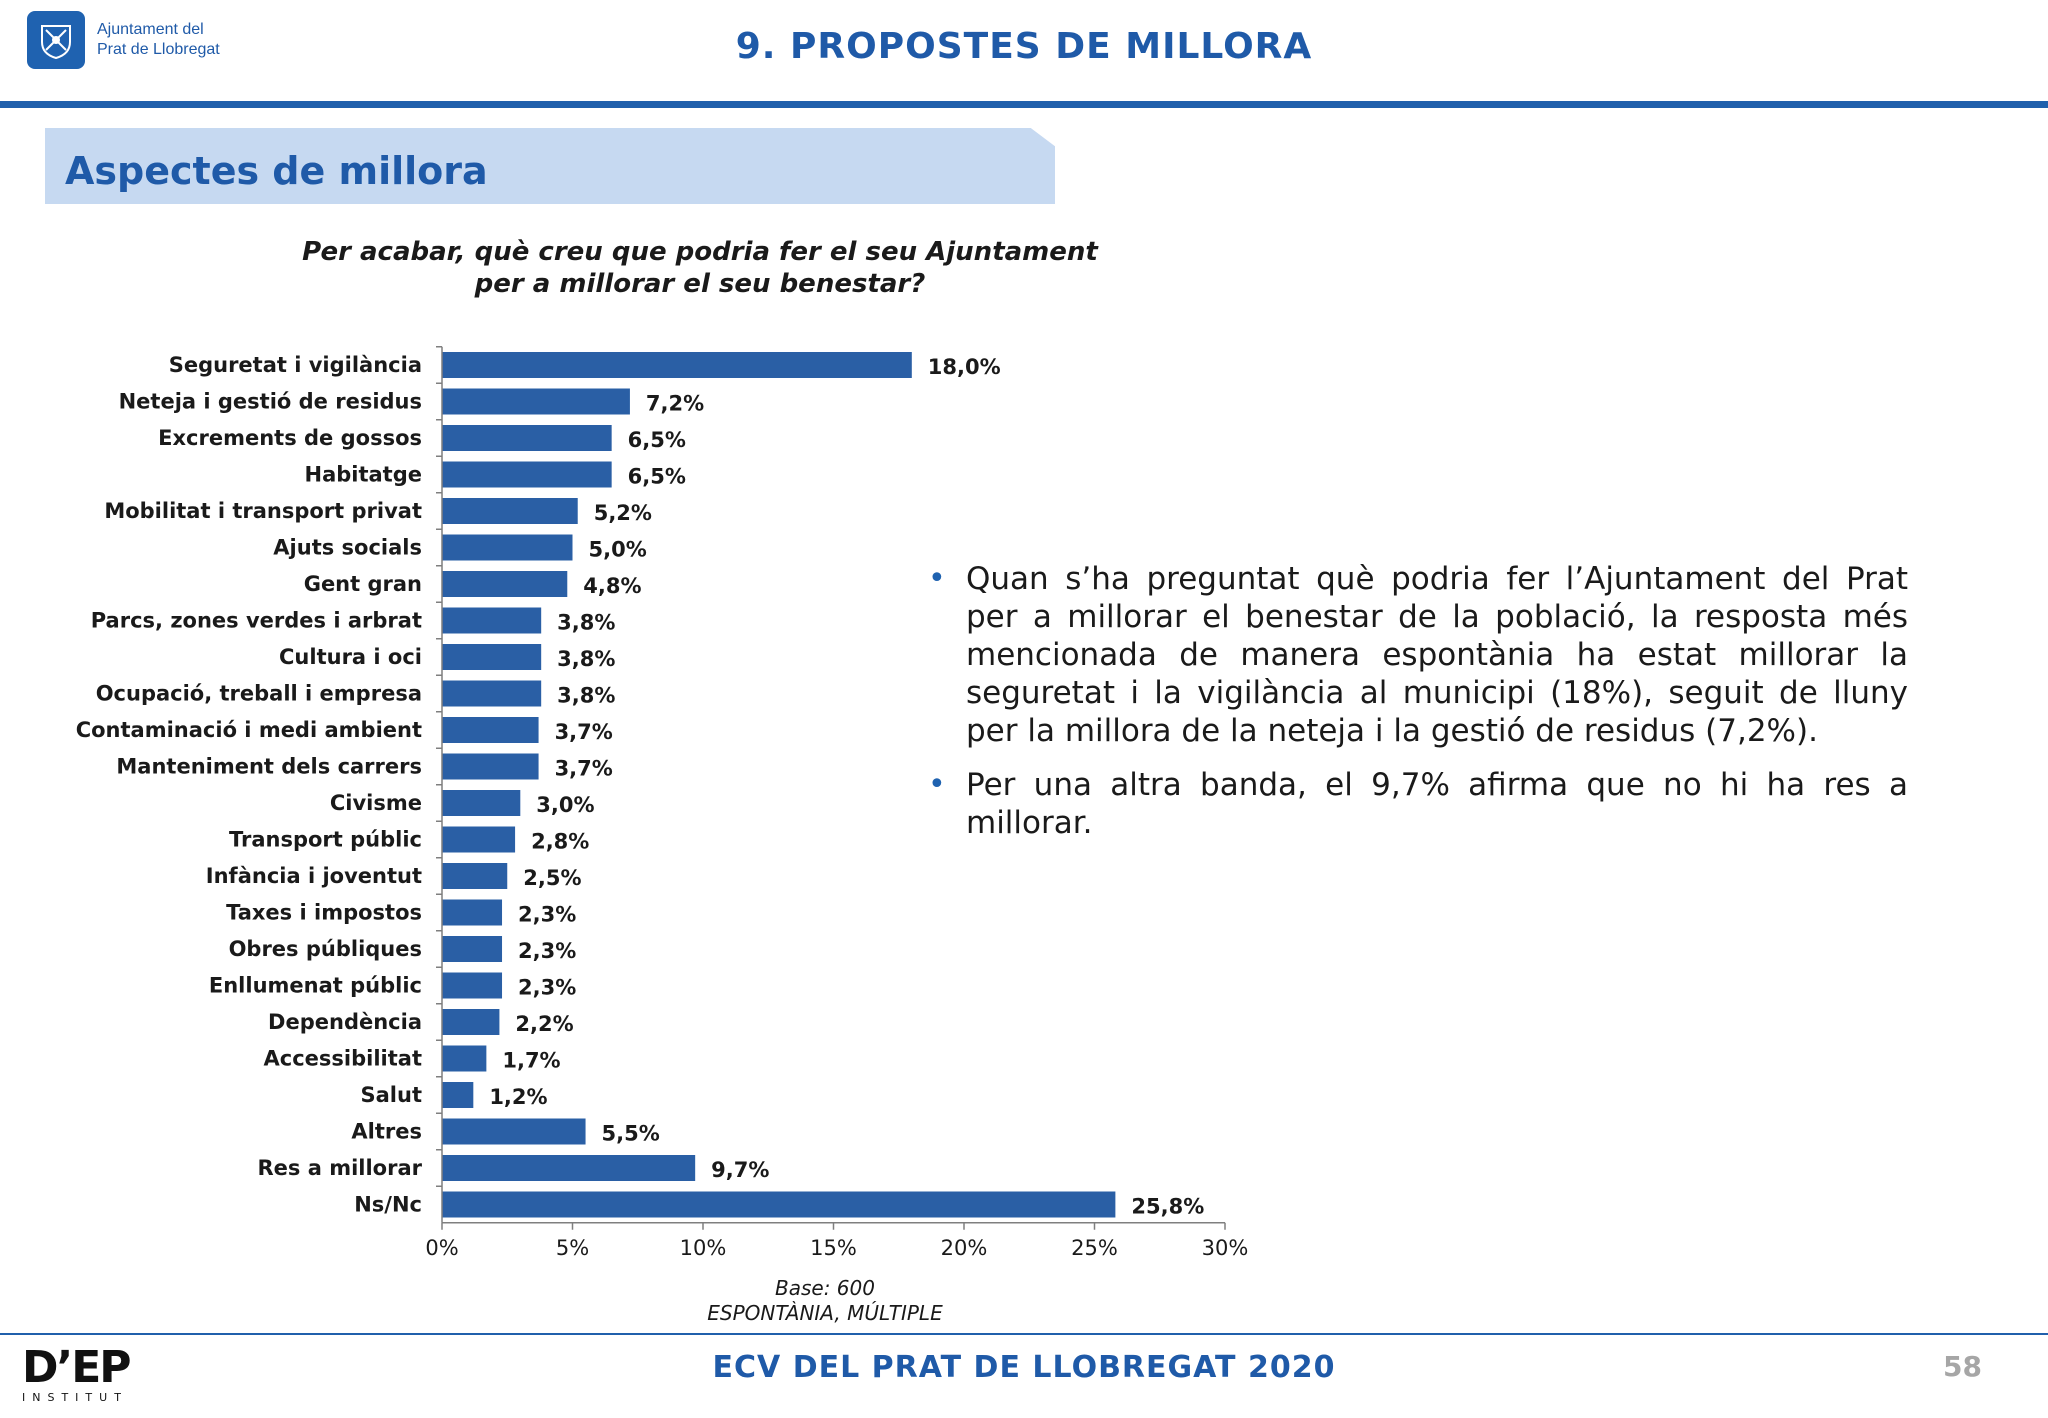 Image resolution: width=2048 pixels, height=1418 pixels. What do you see at coordinates (531, 1061) in the screenshot?
I see `value-label: 1,7%` at bounding box center [531, 1061].